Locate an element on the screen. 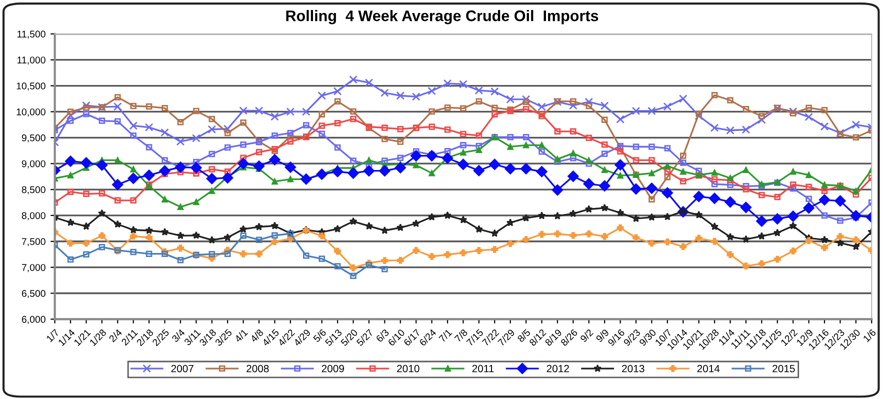  legend-label: 2007 is located at coordinates (182, 368).